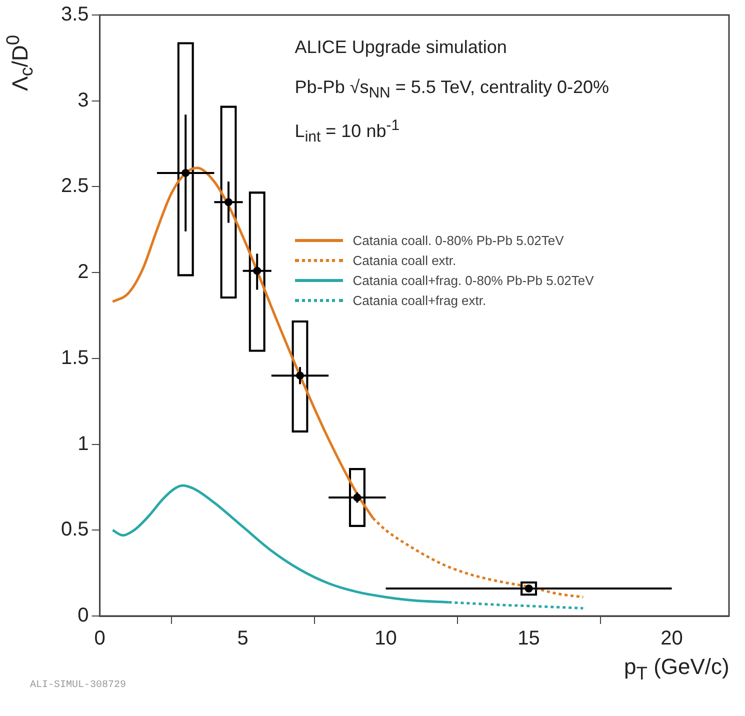  What do you see at coordinates (404, 260) in the screenshot?
I see `legend-label: Catania coall extr.` at bounding box center [404, 260].